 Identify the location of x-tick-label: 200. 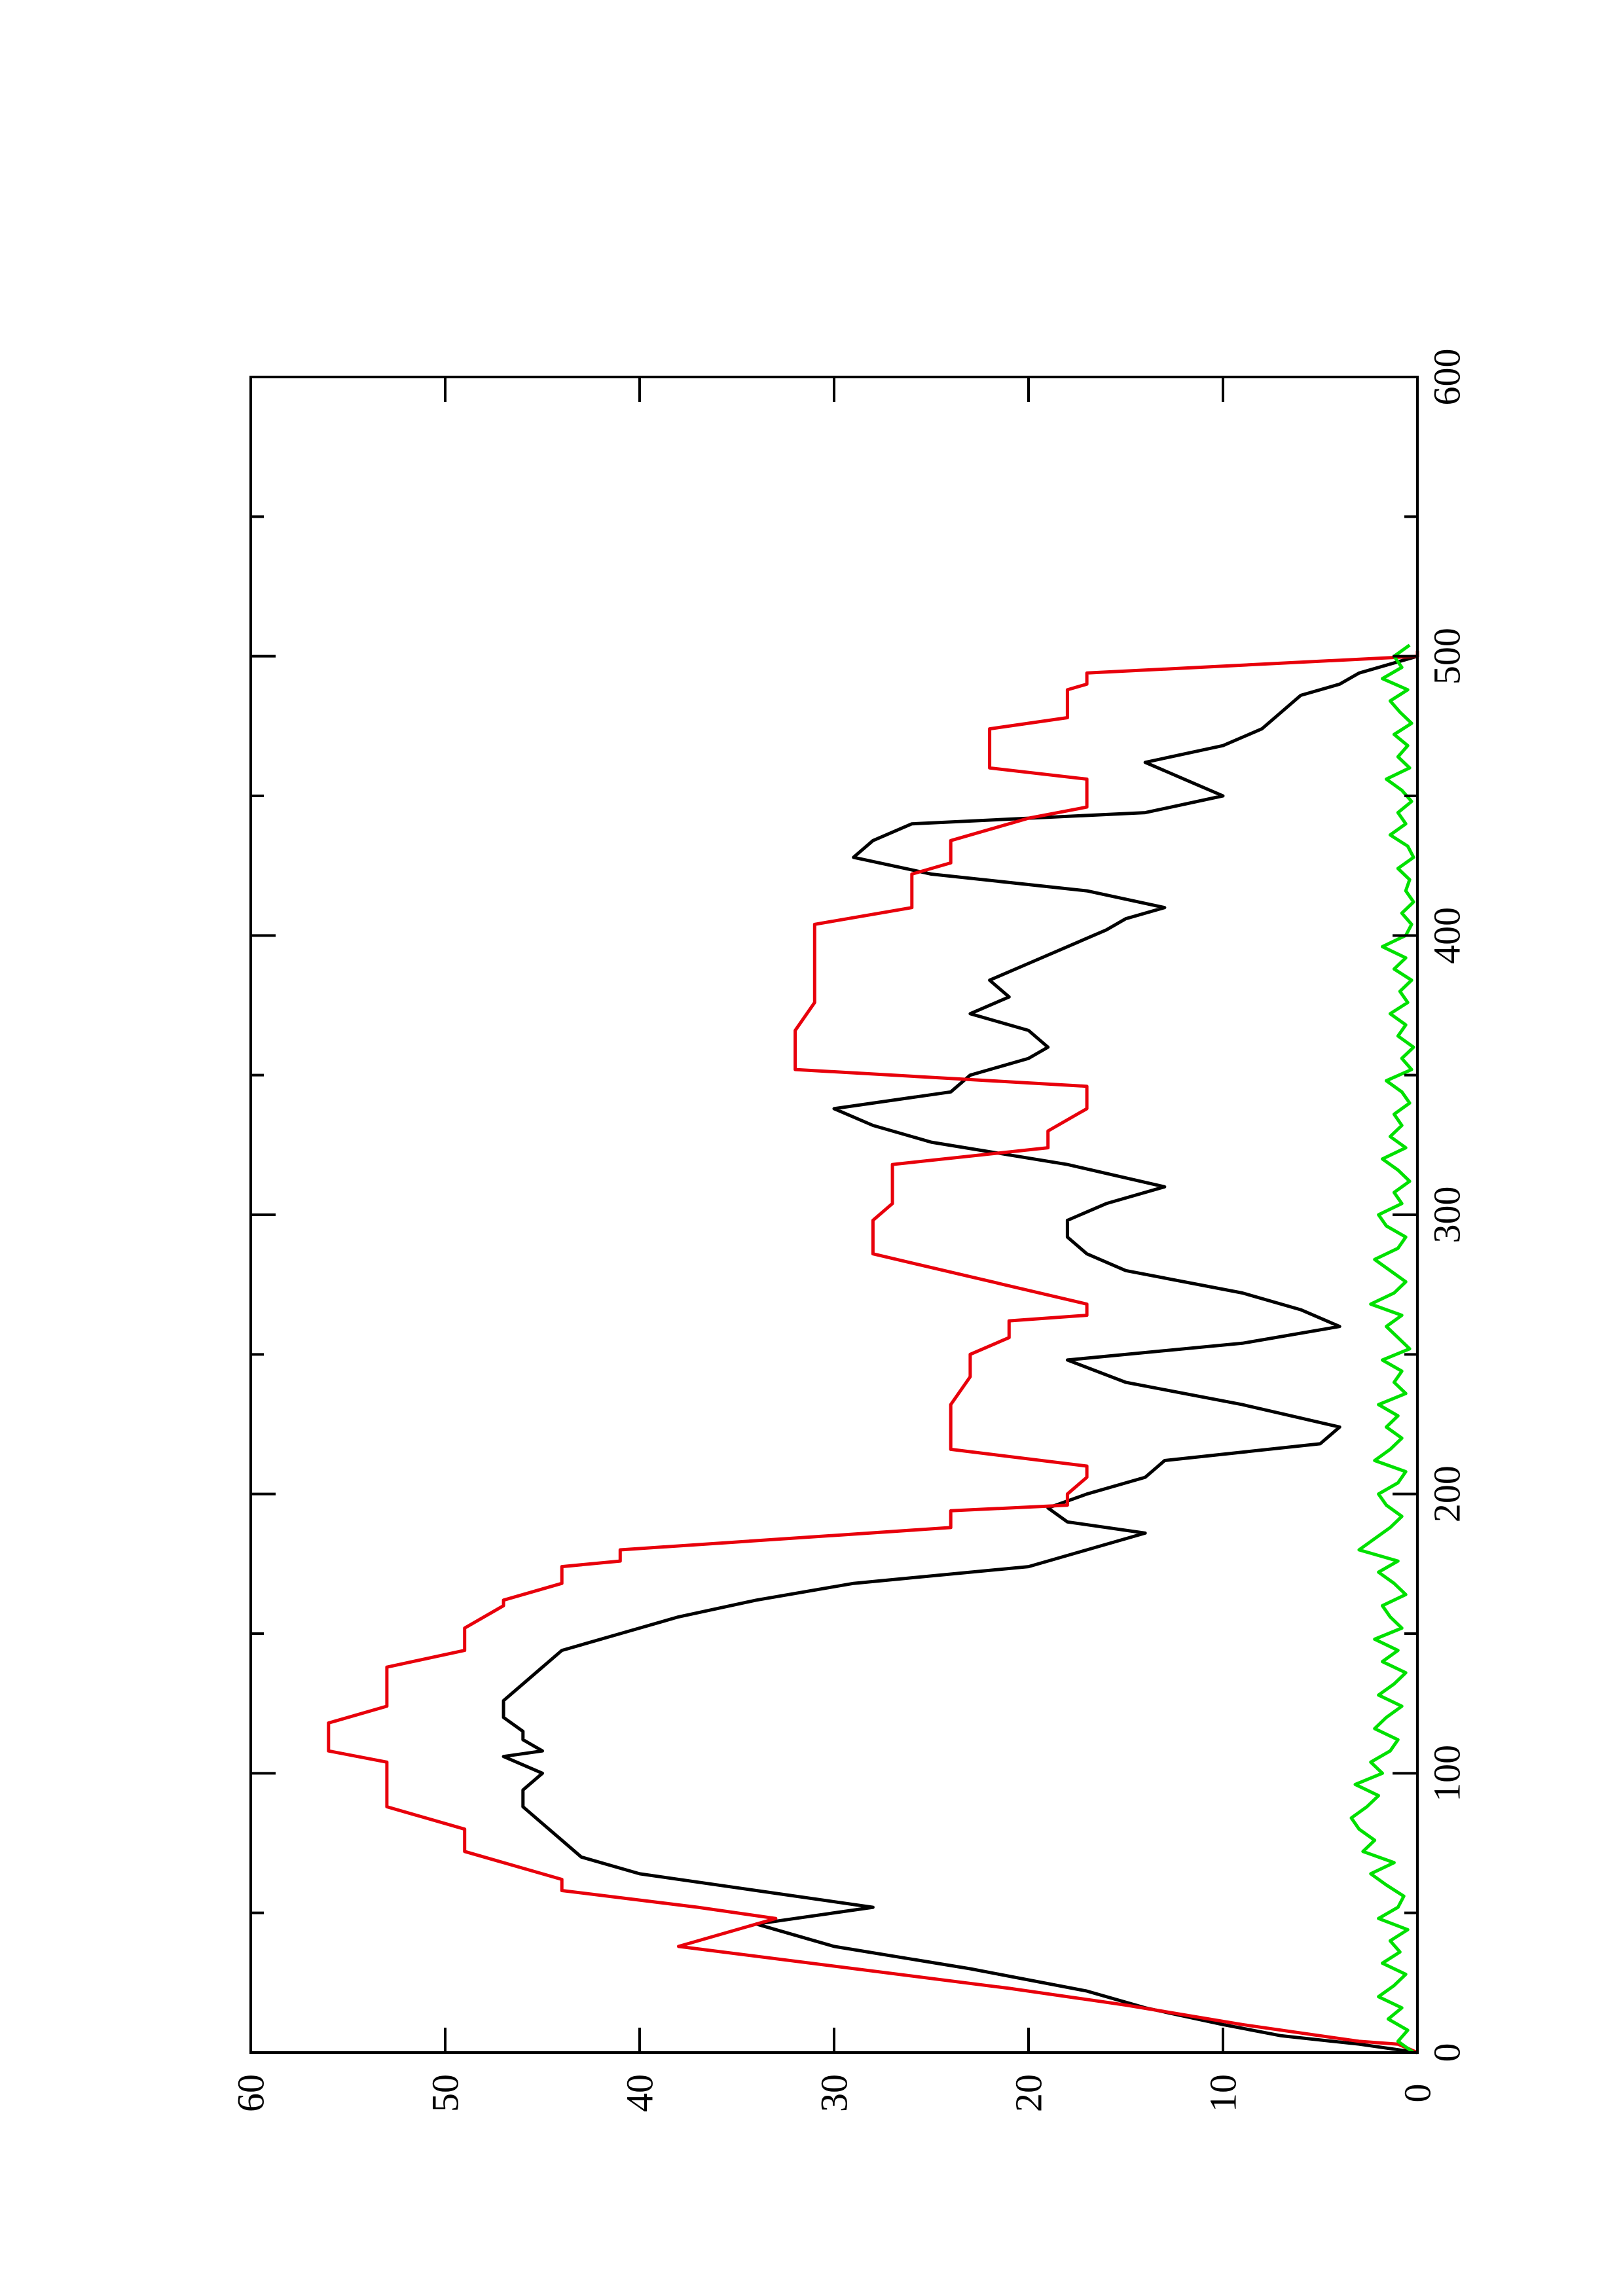
(1447, 1494).